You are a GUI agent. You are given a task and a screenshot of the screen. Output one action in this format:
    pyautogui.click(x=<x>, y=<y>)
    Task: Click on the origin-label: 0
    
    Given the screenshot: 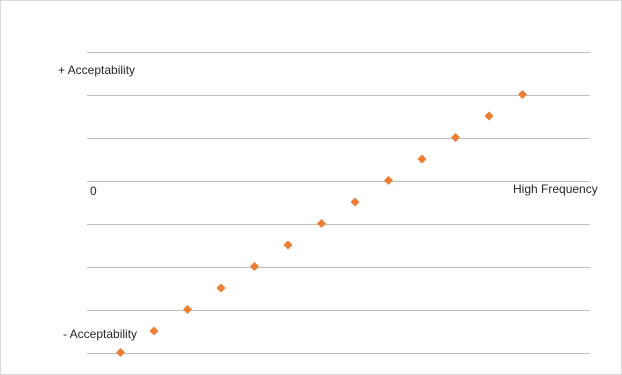 What is the action you would take?
    pyautogui.click(x=93, y=191)
    